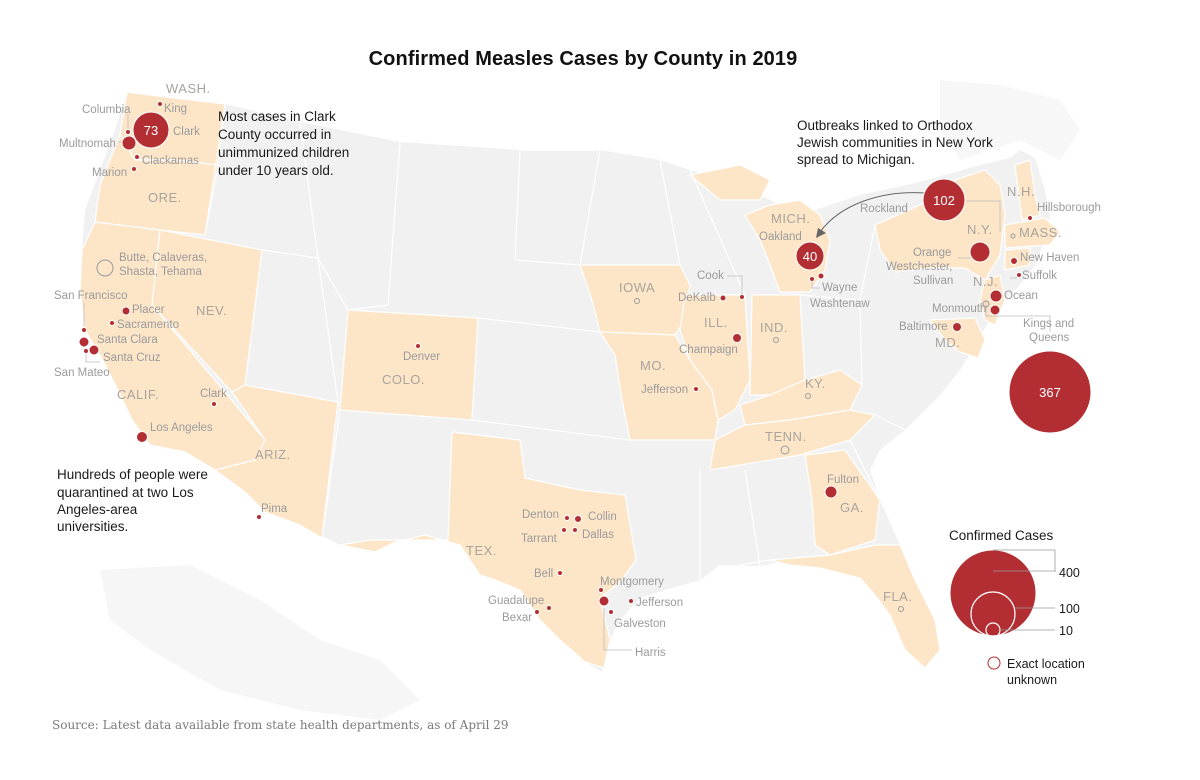  Describe the element at coordinates (923, 327) in the screenshot. I see `county-baltimore: Baltimore` at that location.